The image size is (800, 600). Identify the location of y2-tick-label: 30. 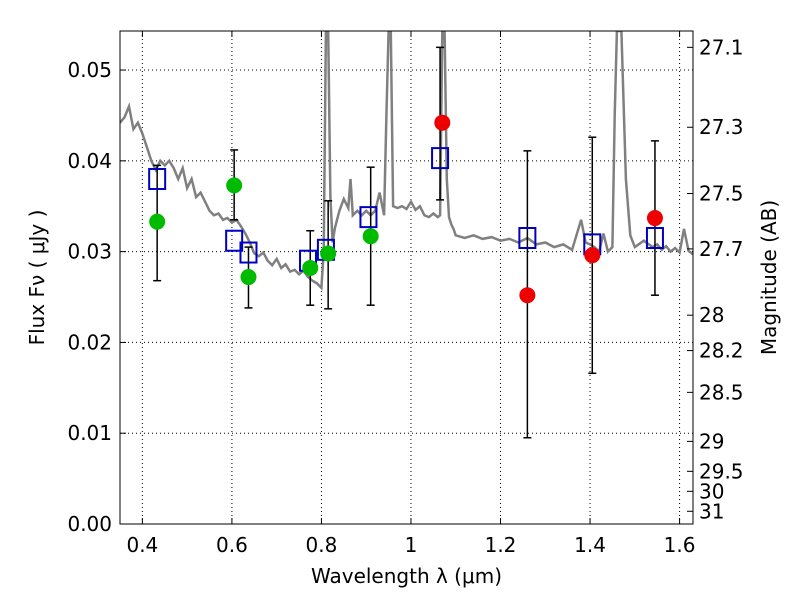
(711, 491).